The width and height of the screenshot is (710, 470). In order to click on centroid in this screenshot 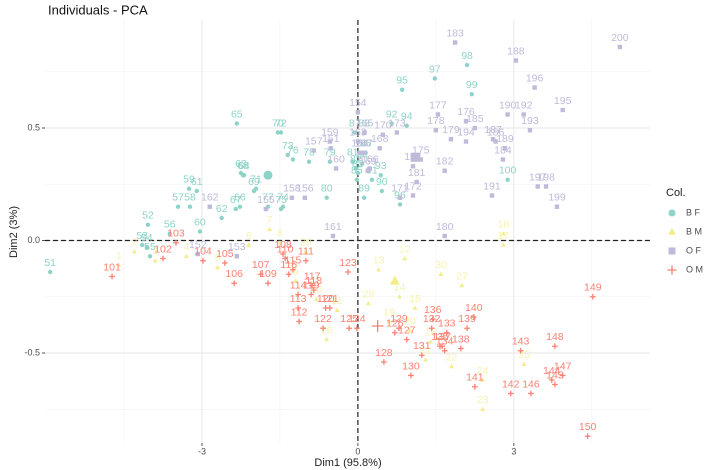, I will do `click(268, 175)`.